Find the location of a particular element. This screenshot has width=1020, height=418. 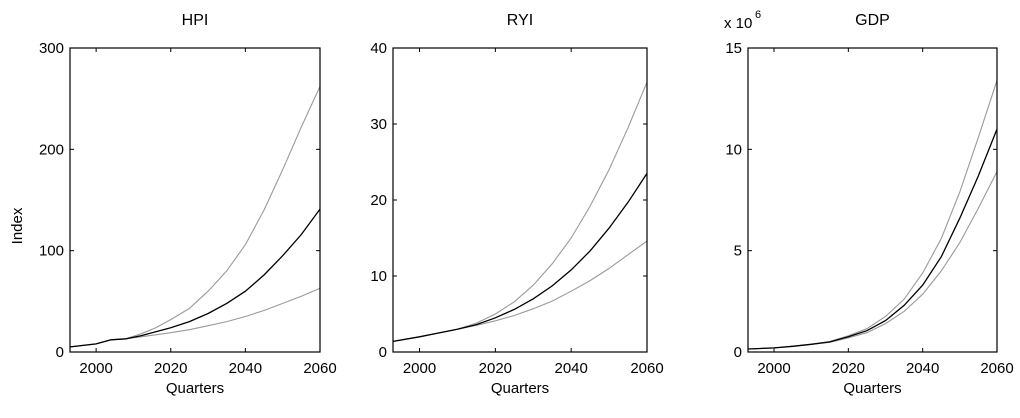

y-tick-label: 30 is located at coordinates (378, 124).